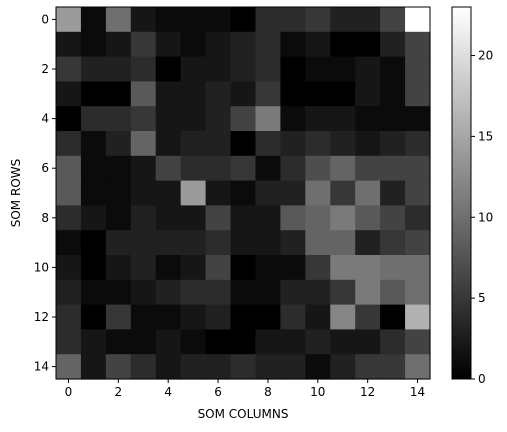 The image size is (507, 432). What do you see at coordinates (268, 367) in the screenshot?
I see `heatmap-cell-r14-c8` at bounding box center [268, 367].